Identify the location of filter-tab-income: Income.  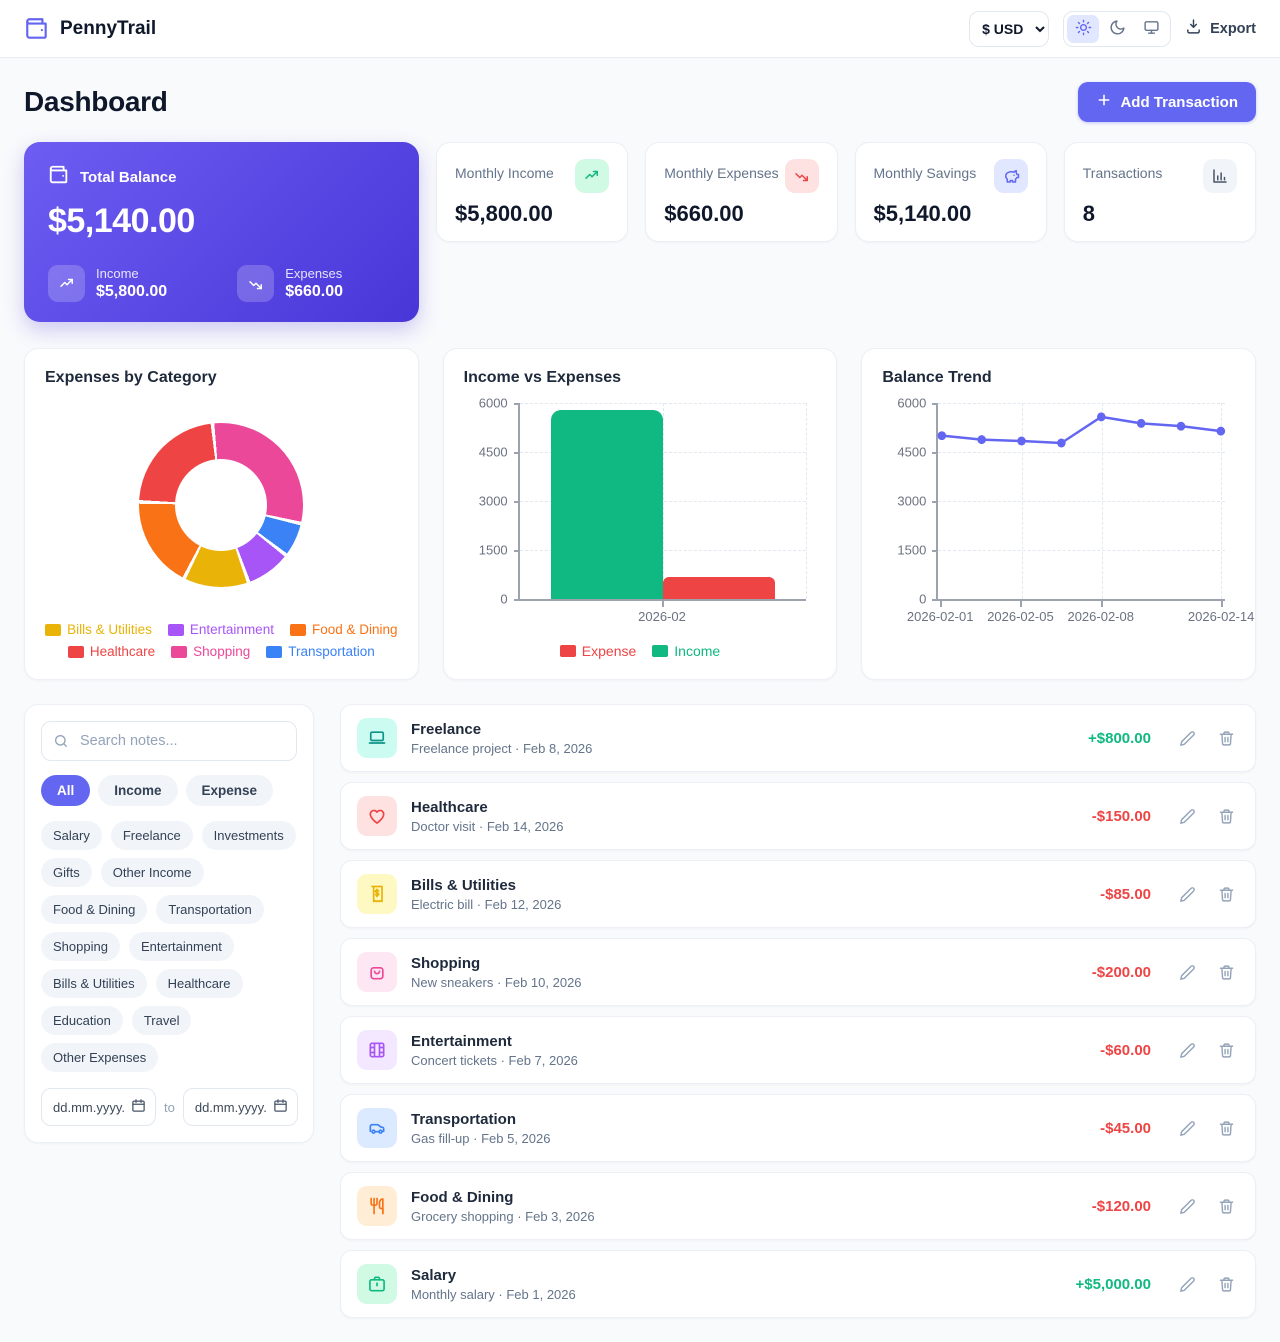
(138, 790).